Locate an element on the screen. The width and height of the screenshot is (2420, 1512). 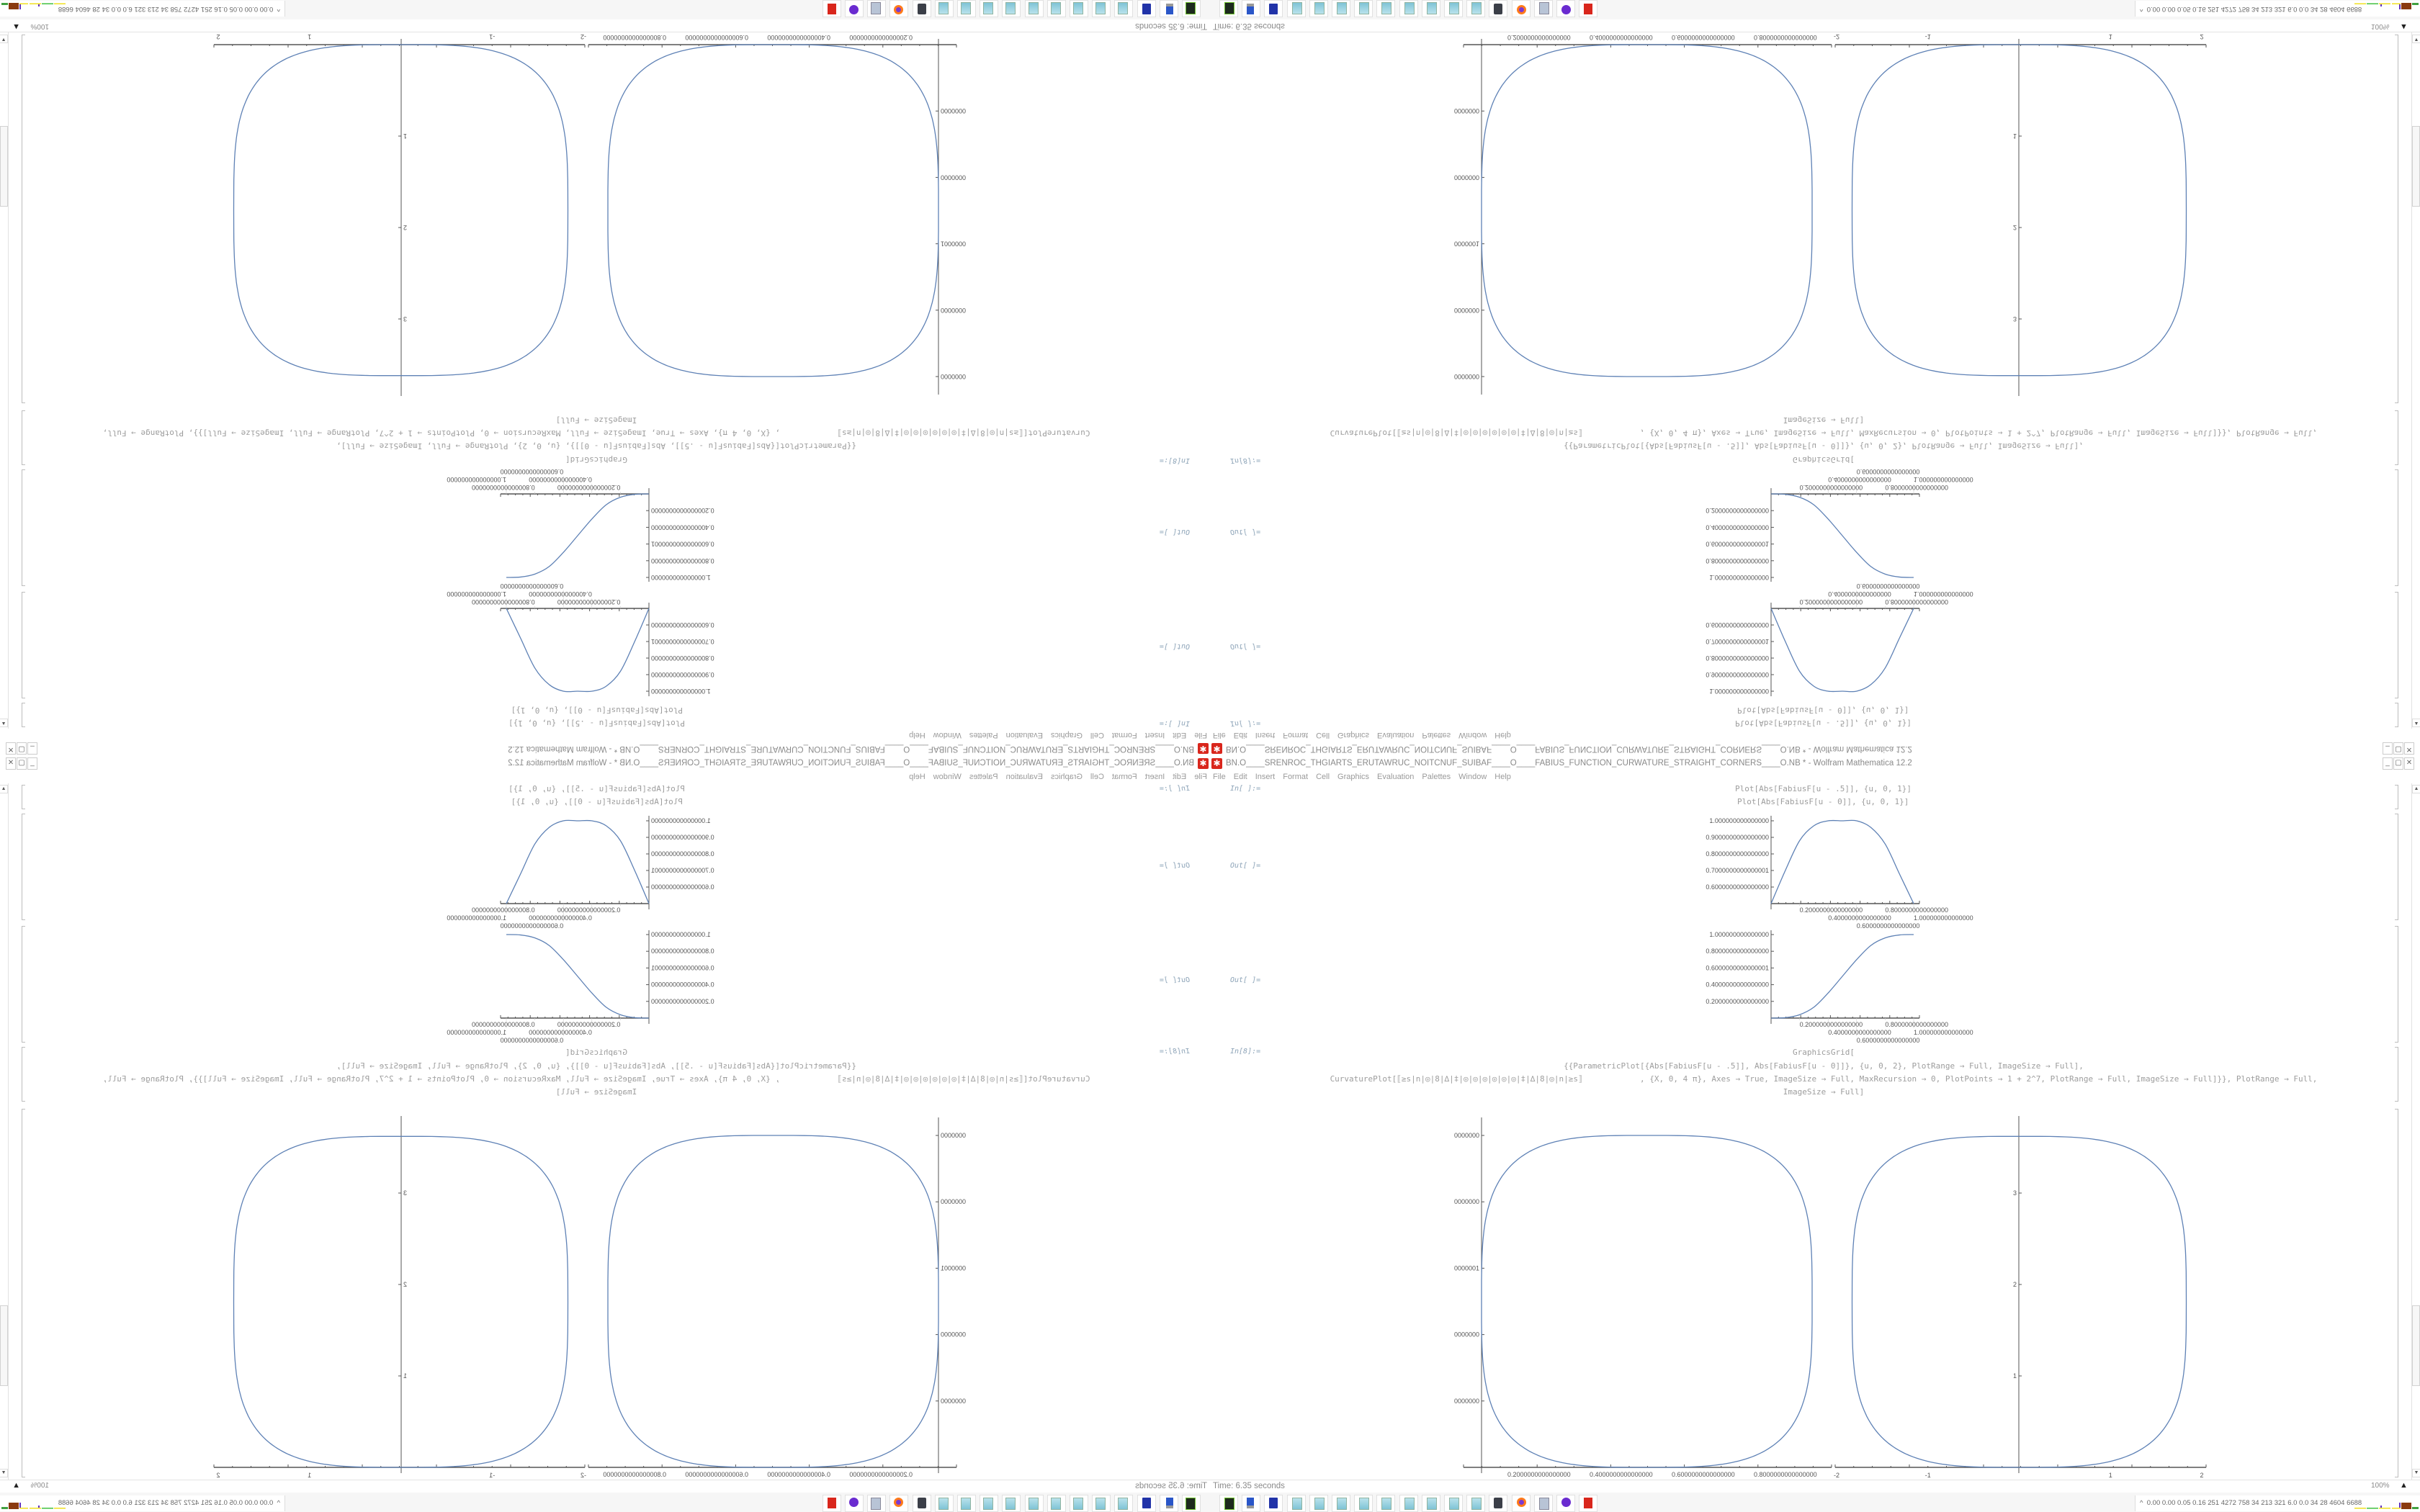
menu-palettes: Palettes is located at coordinates (1436, 777).